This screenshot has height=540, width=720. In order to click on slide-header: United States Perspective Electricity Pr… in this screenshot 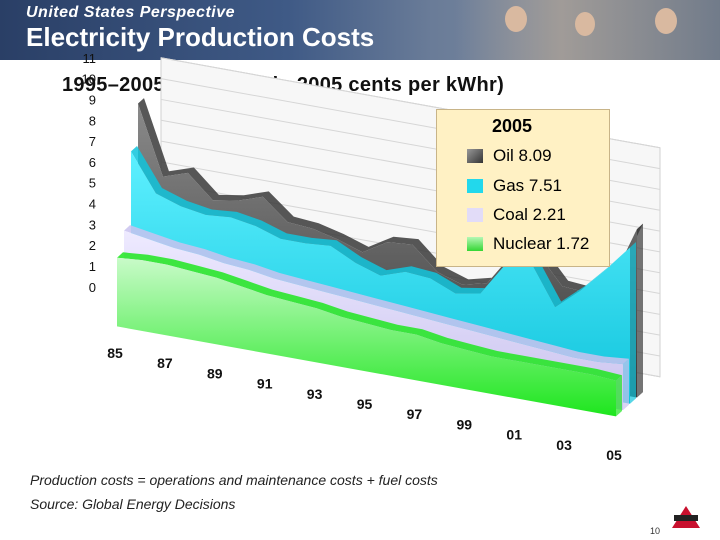, I will do `click(360, 30)`.